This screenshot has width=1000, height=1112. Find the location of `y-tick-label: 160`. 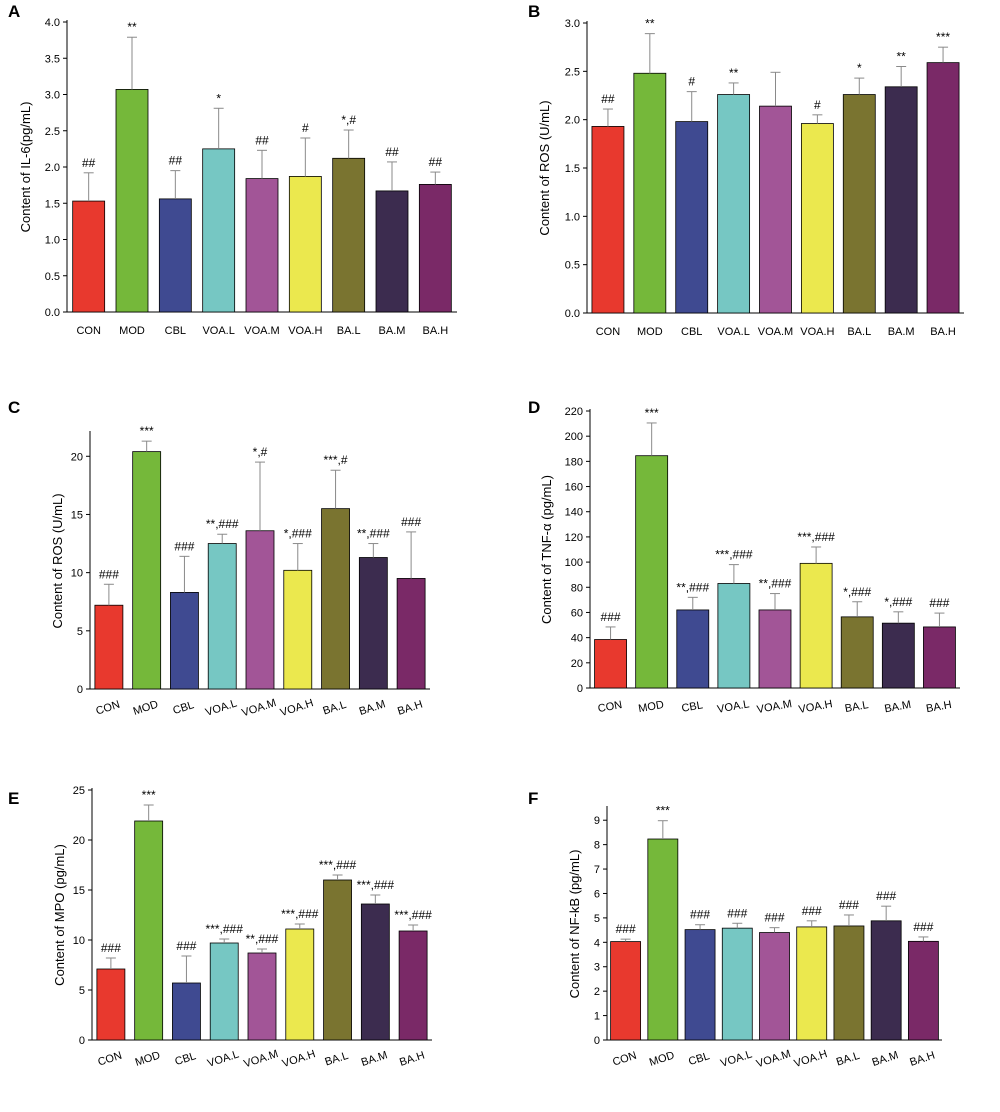

y-tick-label: 160 is located at coordinates (574, 488).